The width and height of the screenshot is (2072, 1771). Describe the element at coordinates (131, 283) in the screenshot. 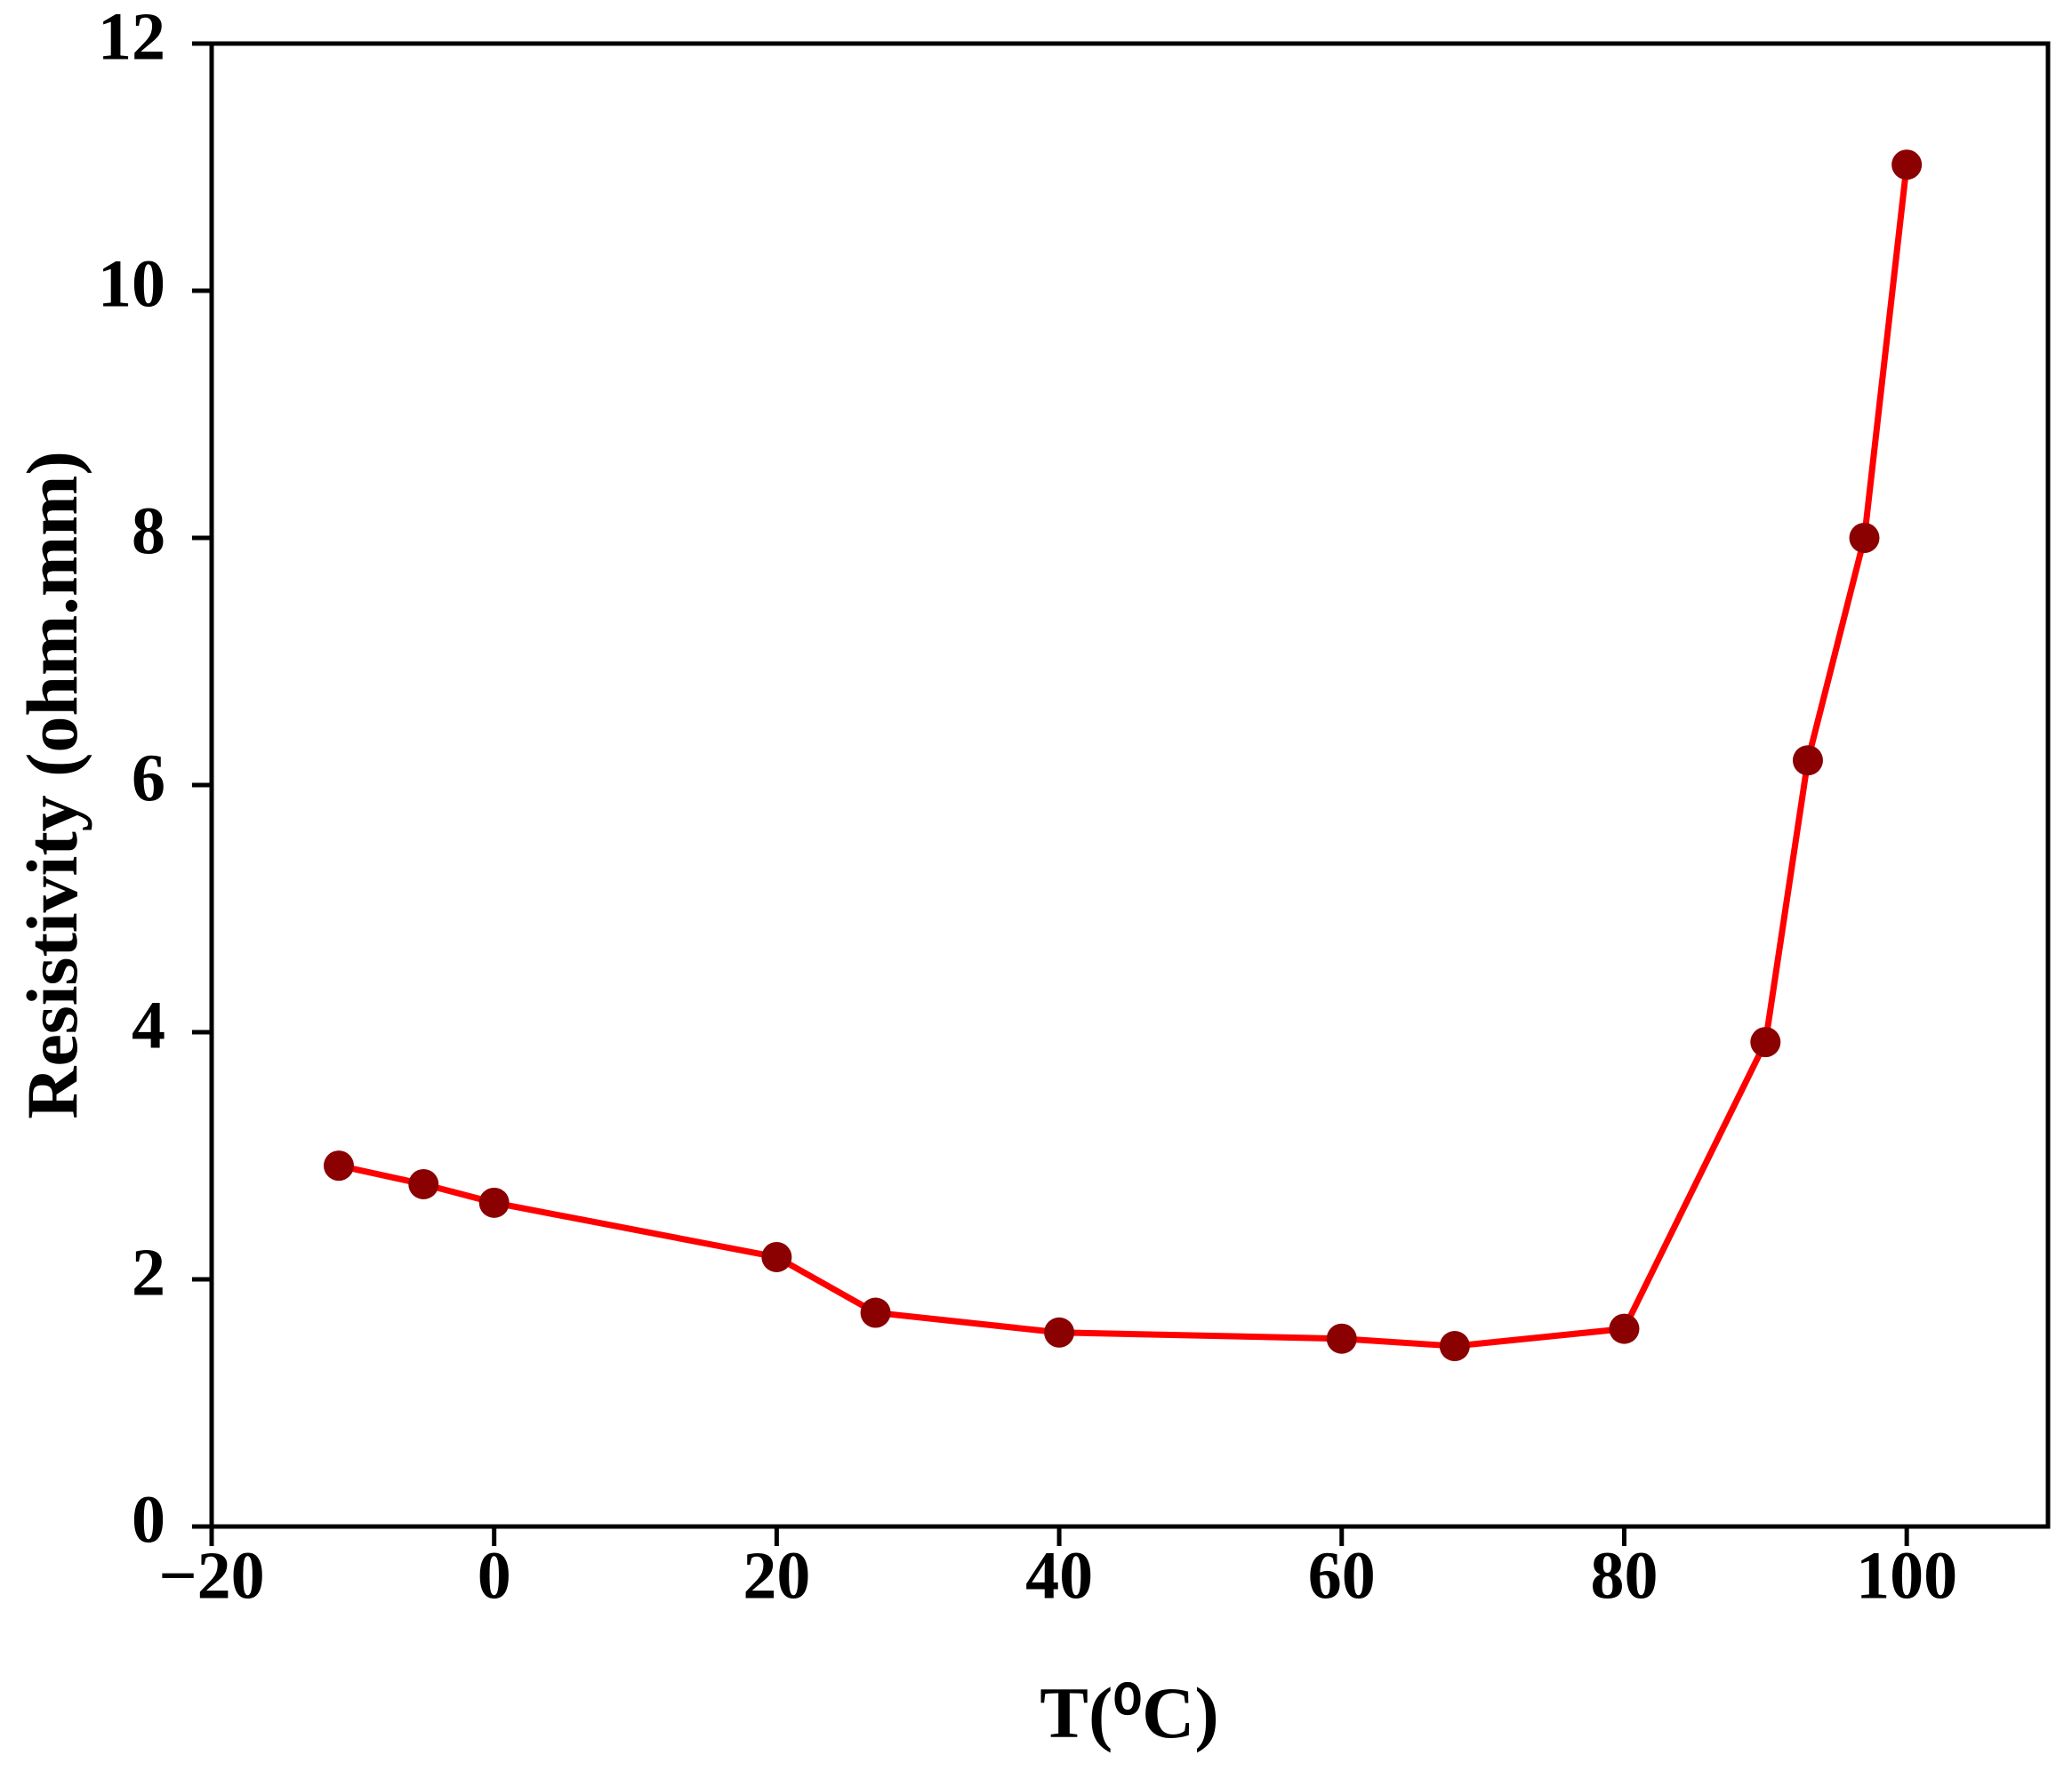

I see `y-tick-label: 10` at that location.